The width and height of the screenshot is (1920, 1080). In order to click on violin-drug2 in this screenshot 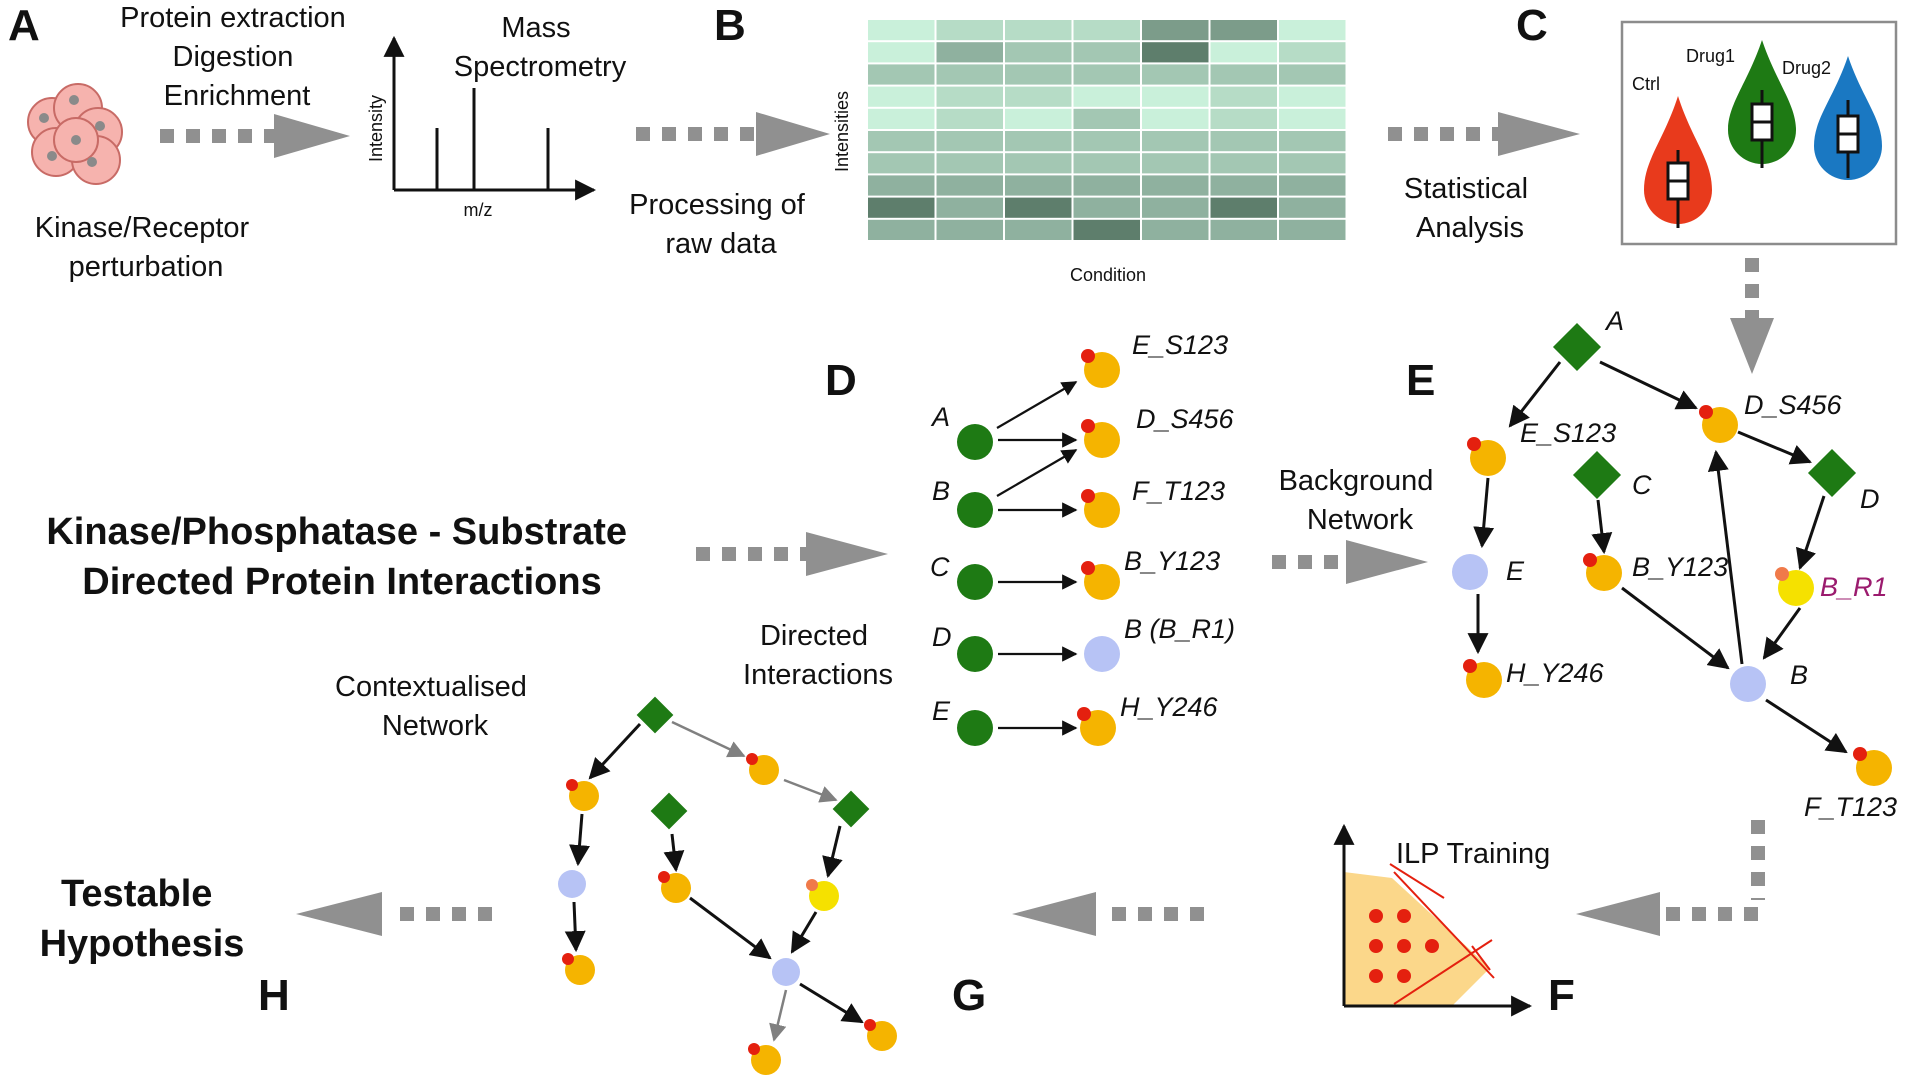, I will do `click(1848, 118)`.